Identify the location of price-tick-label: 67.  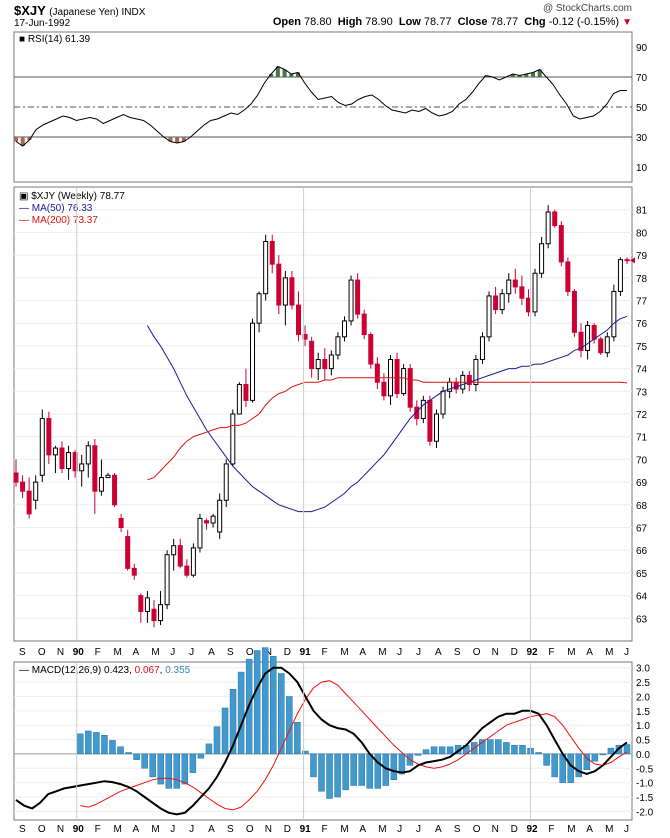
(642, 529).